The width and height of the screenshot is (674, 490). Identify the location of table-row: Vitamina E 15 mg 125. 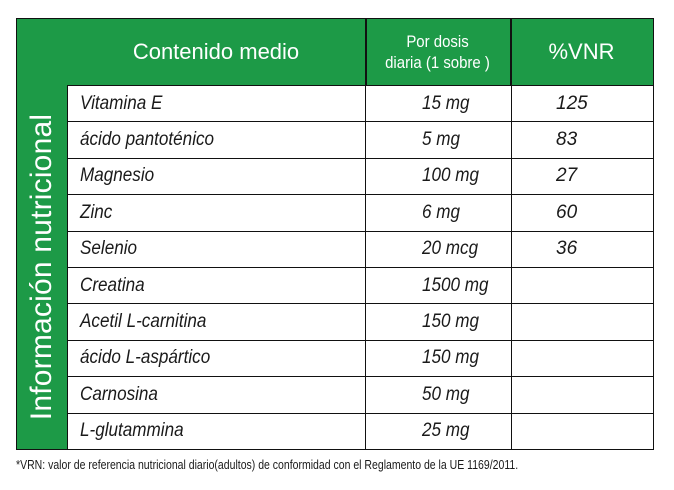
(361, 103).